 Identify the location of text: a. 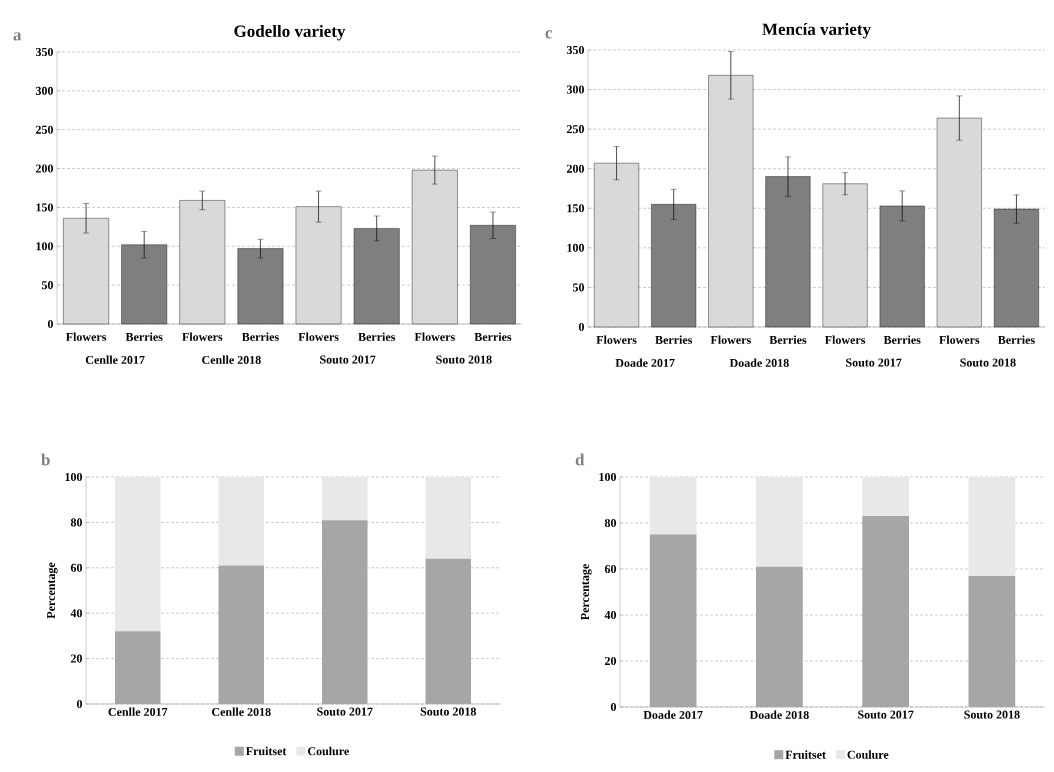
(17, 36).